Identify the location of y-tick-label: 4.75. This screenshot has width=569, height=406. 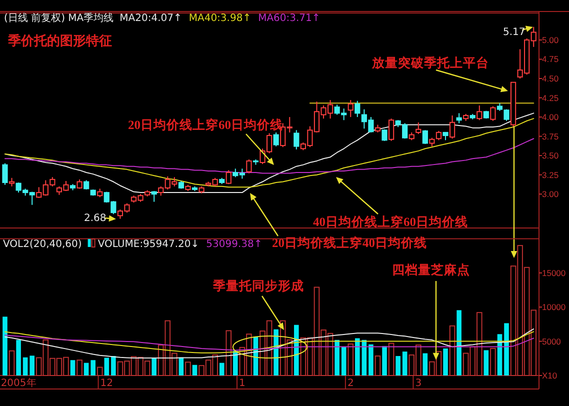
(550, 59).